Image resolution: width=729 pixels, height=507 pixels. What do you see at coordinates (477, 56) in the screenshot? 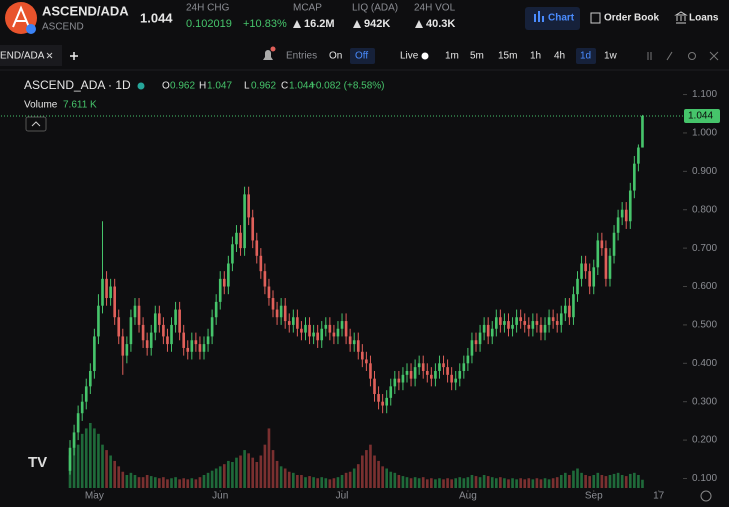
I see `interval: 5m` at bounding box center [477, 56].